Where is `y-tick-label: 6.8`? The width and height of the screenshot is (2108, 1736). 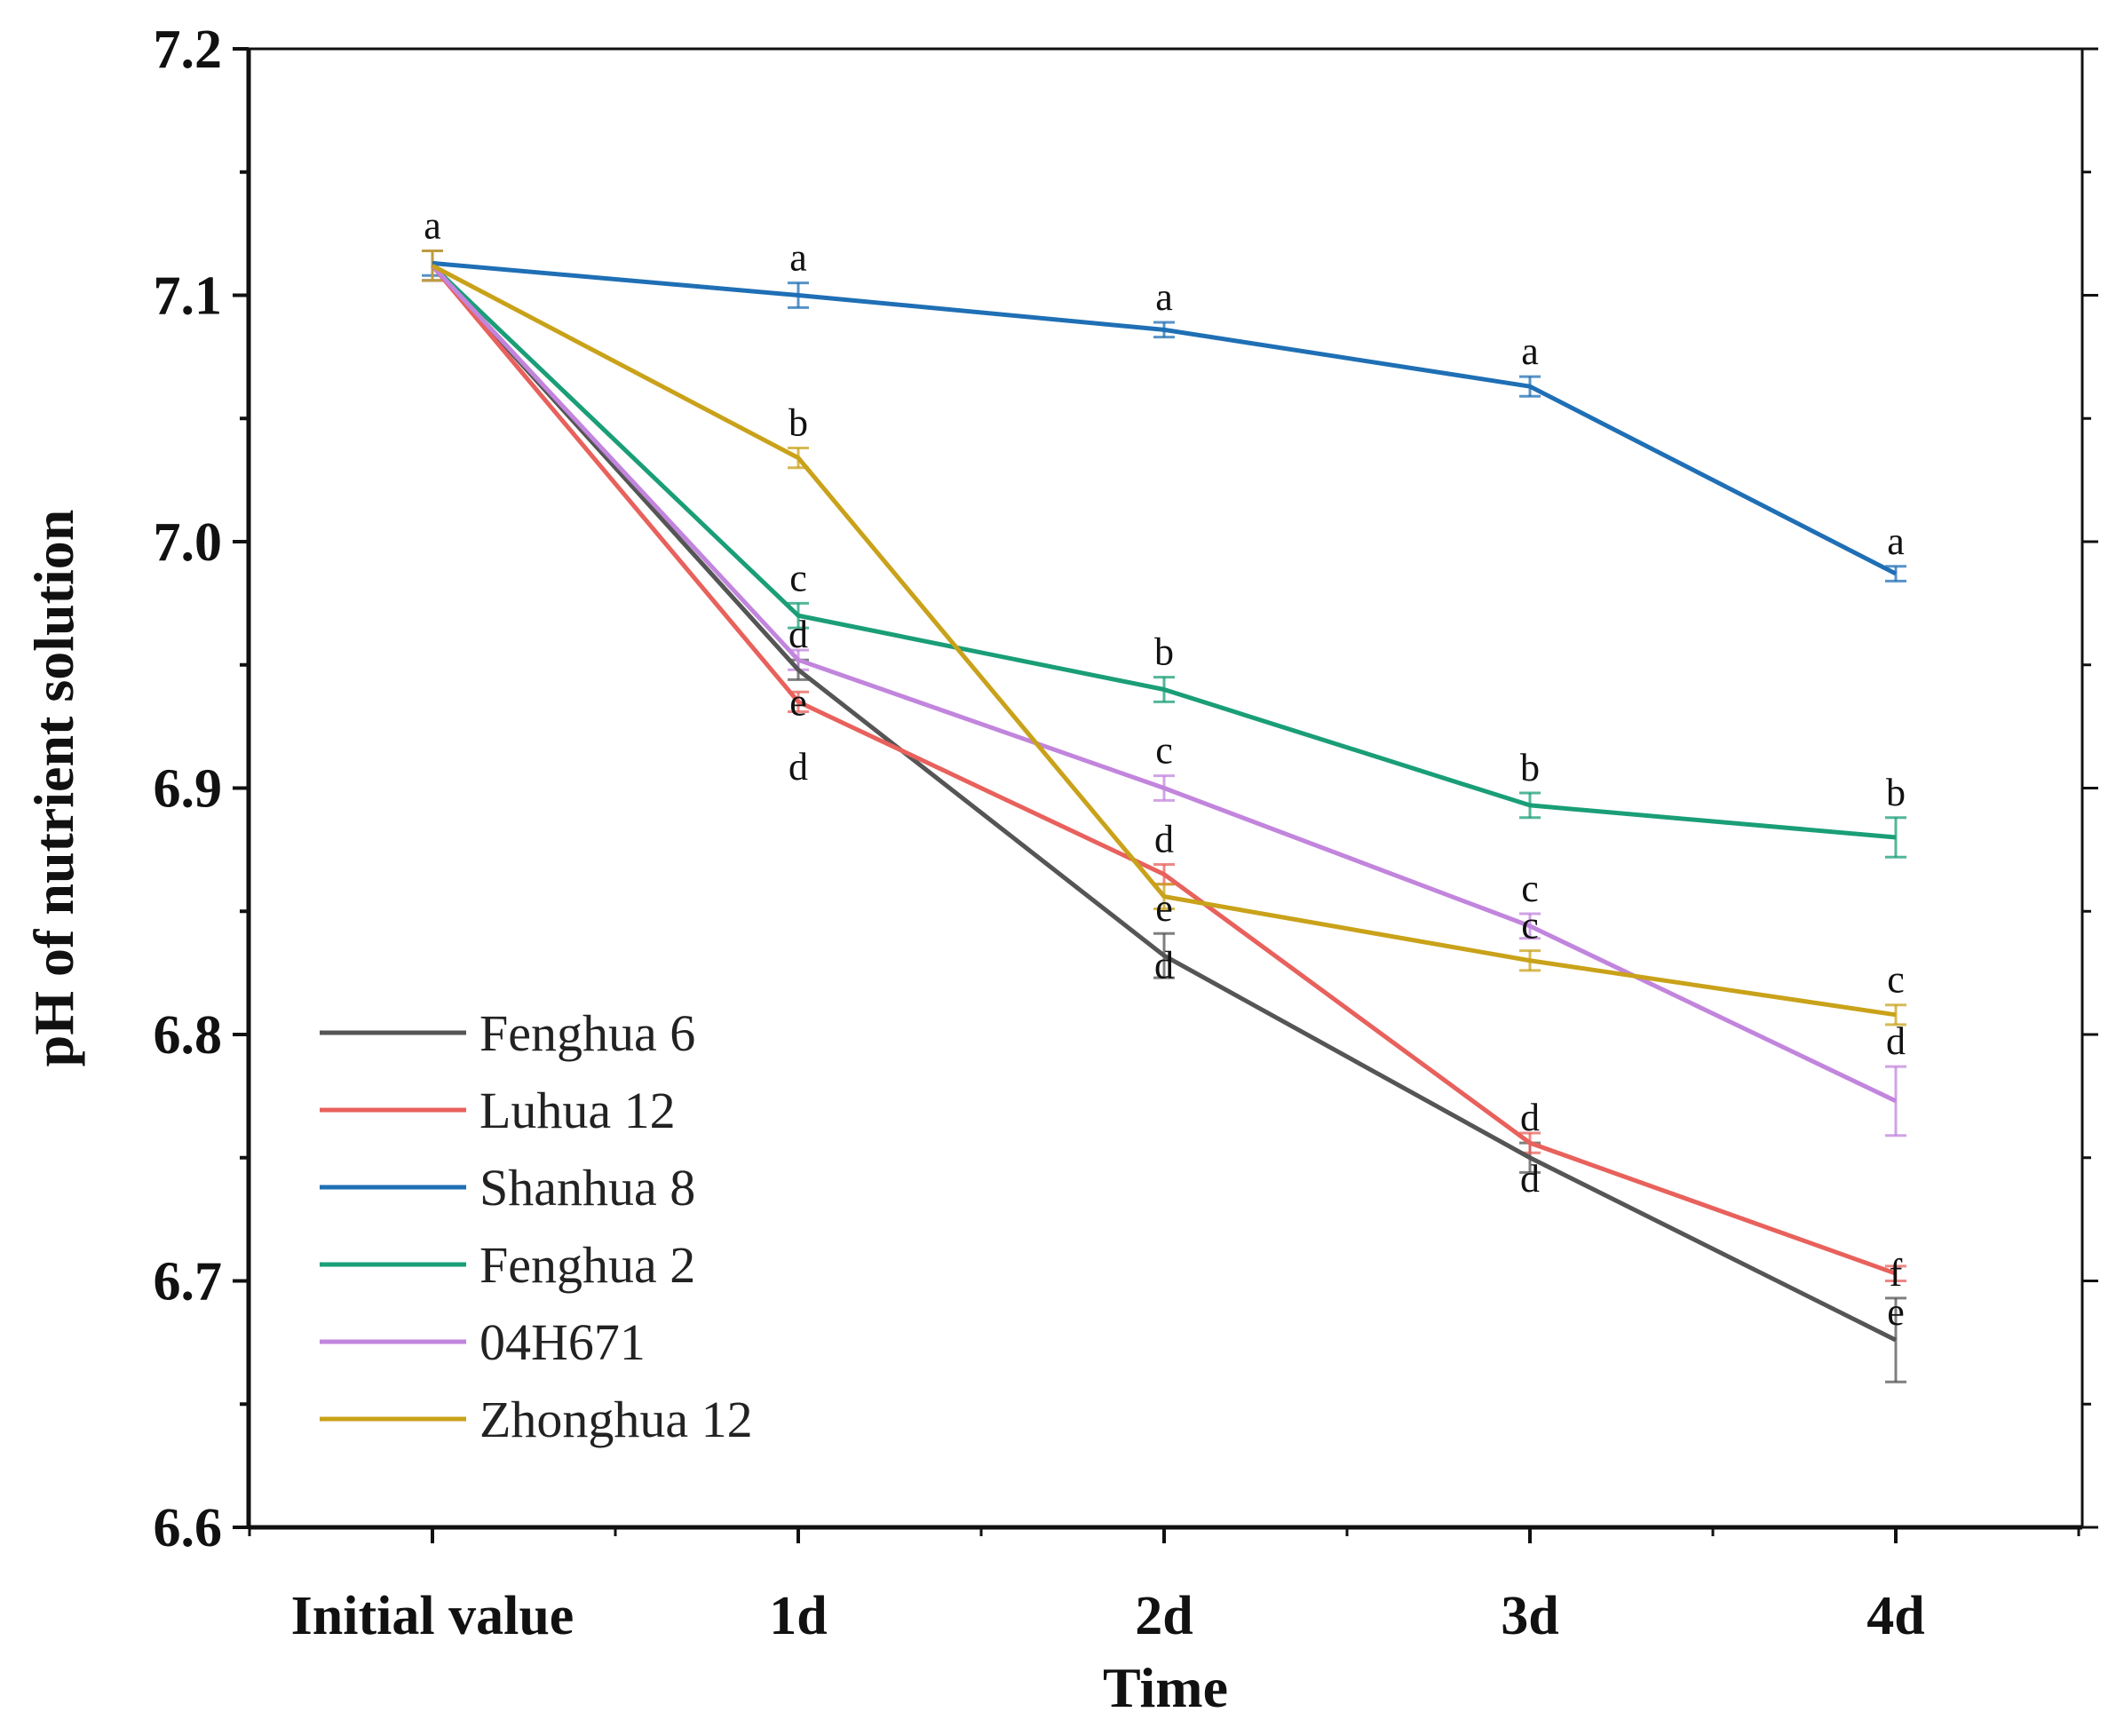 y-tick-label: 6.8 is located at coordinates (188, 1035).